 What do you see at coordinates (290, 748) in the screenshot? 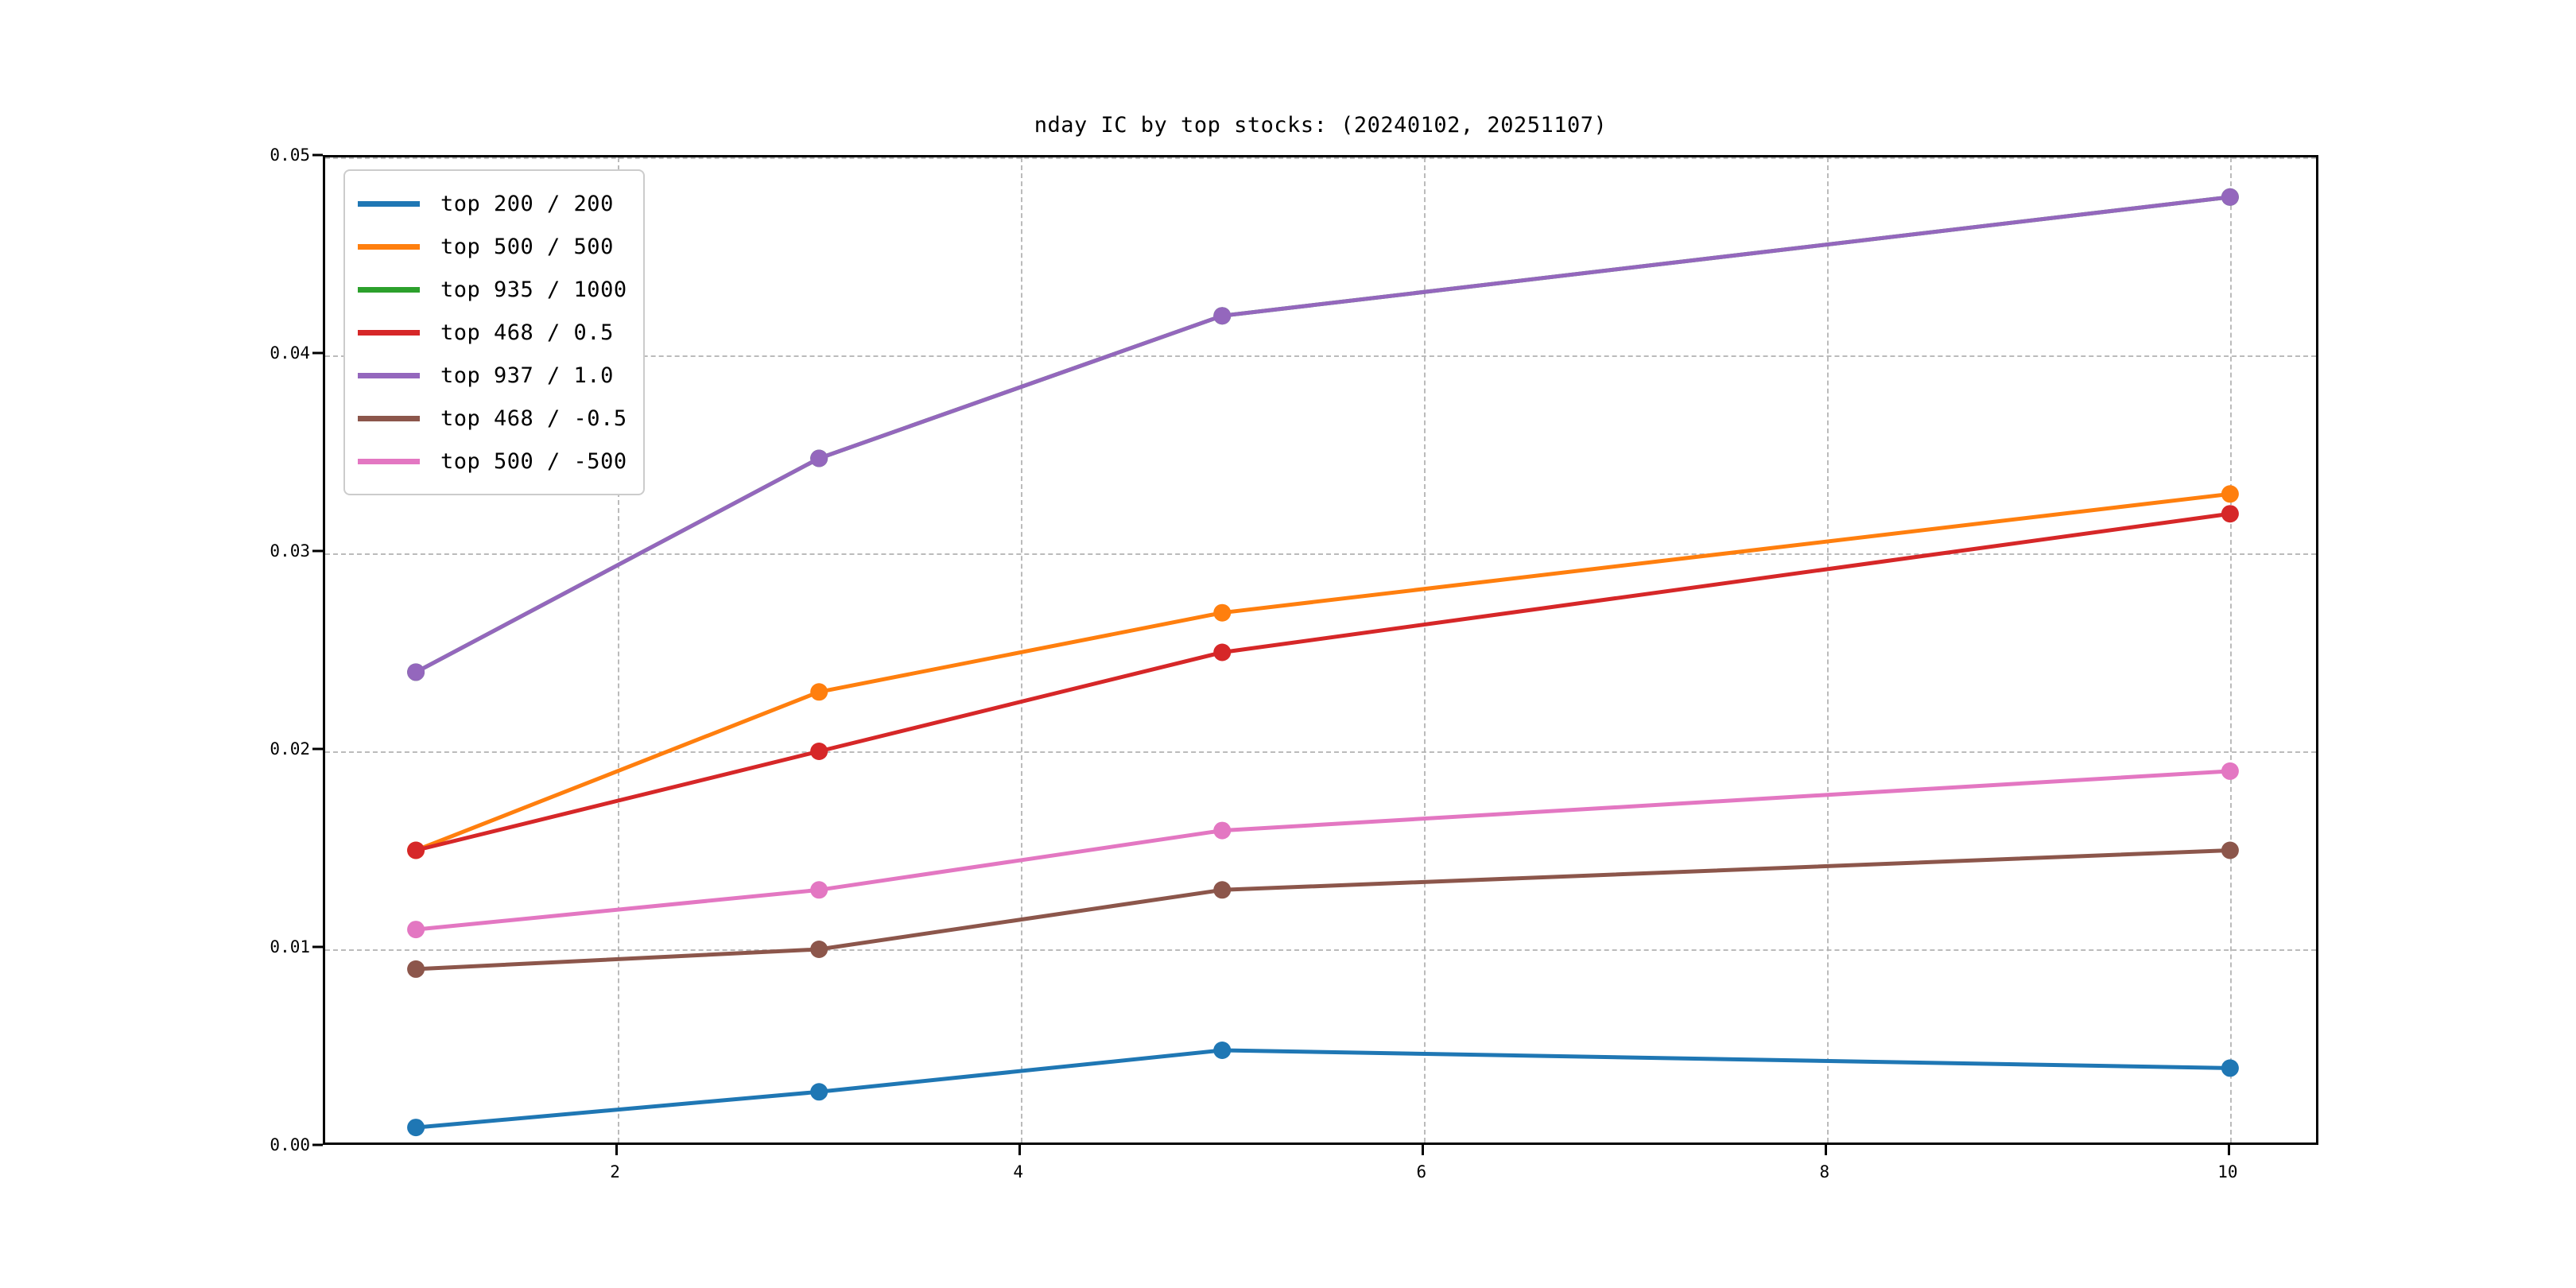
I see `y-tick-label-2: 0.02` at bounding box center [290, 748].